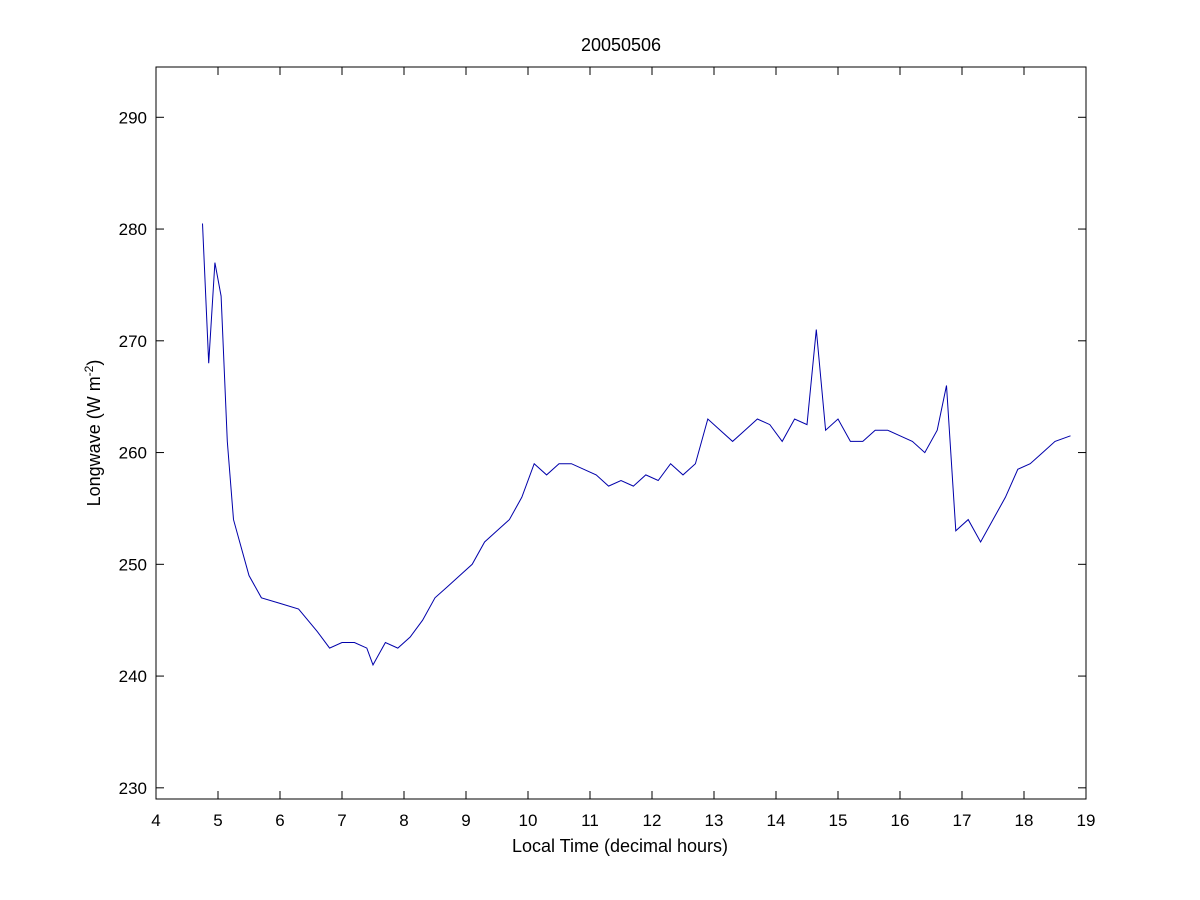 Image resolution: width=1200 pixels, height=900 pixels. I want to click on y-axis-label-exponent: -2, so click(89, 370).